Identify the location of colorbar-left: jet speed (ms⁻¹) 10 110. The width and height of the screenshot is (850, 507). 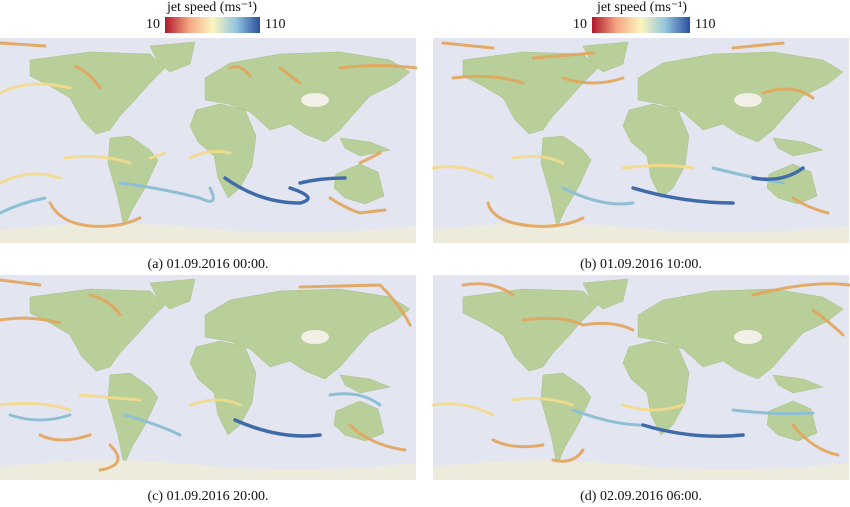
(215, 16).